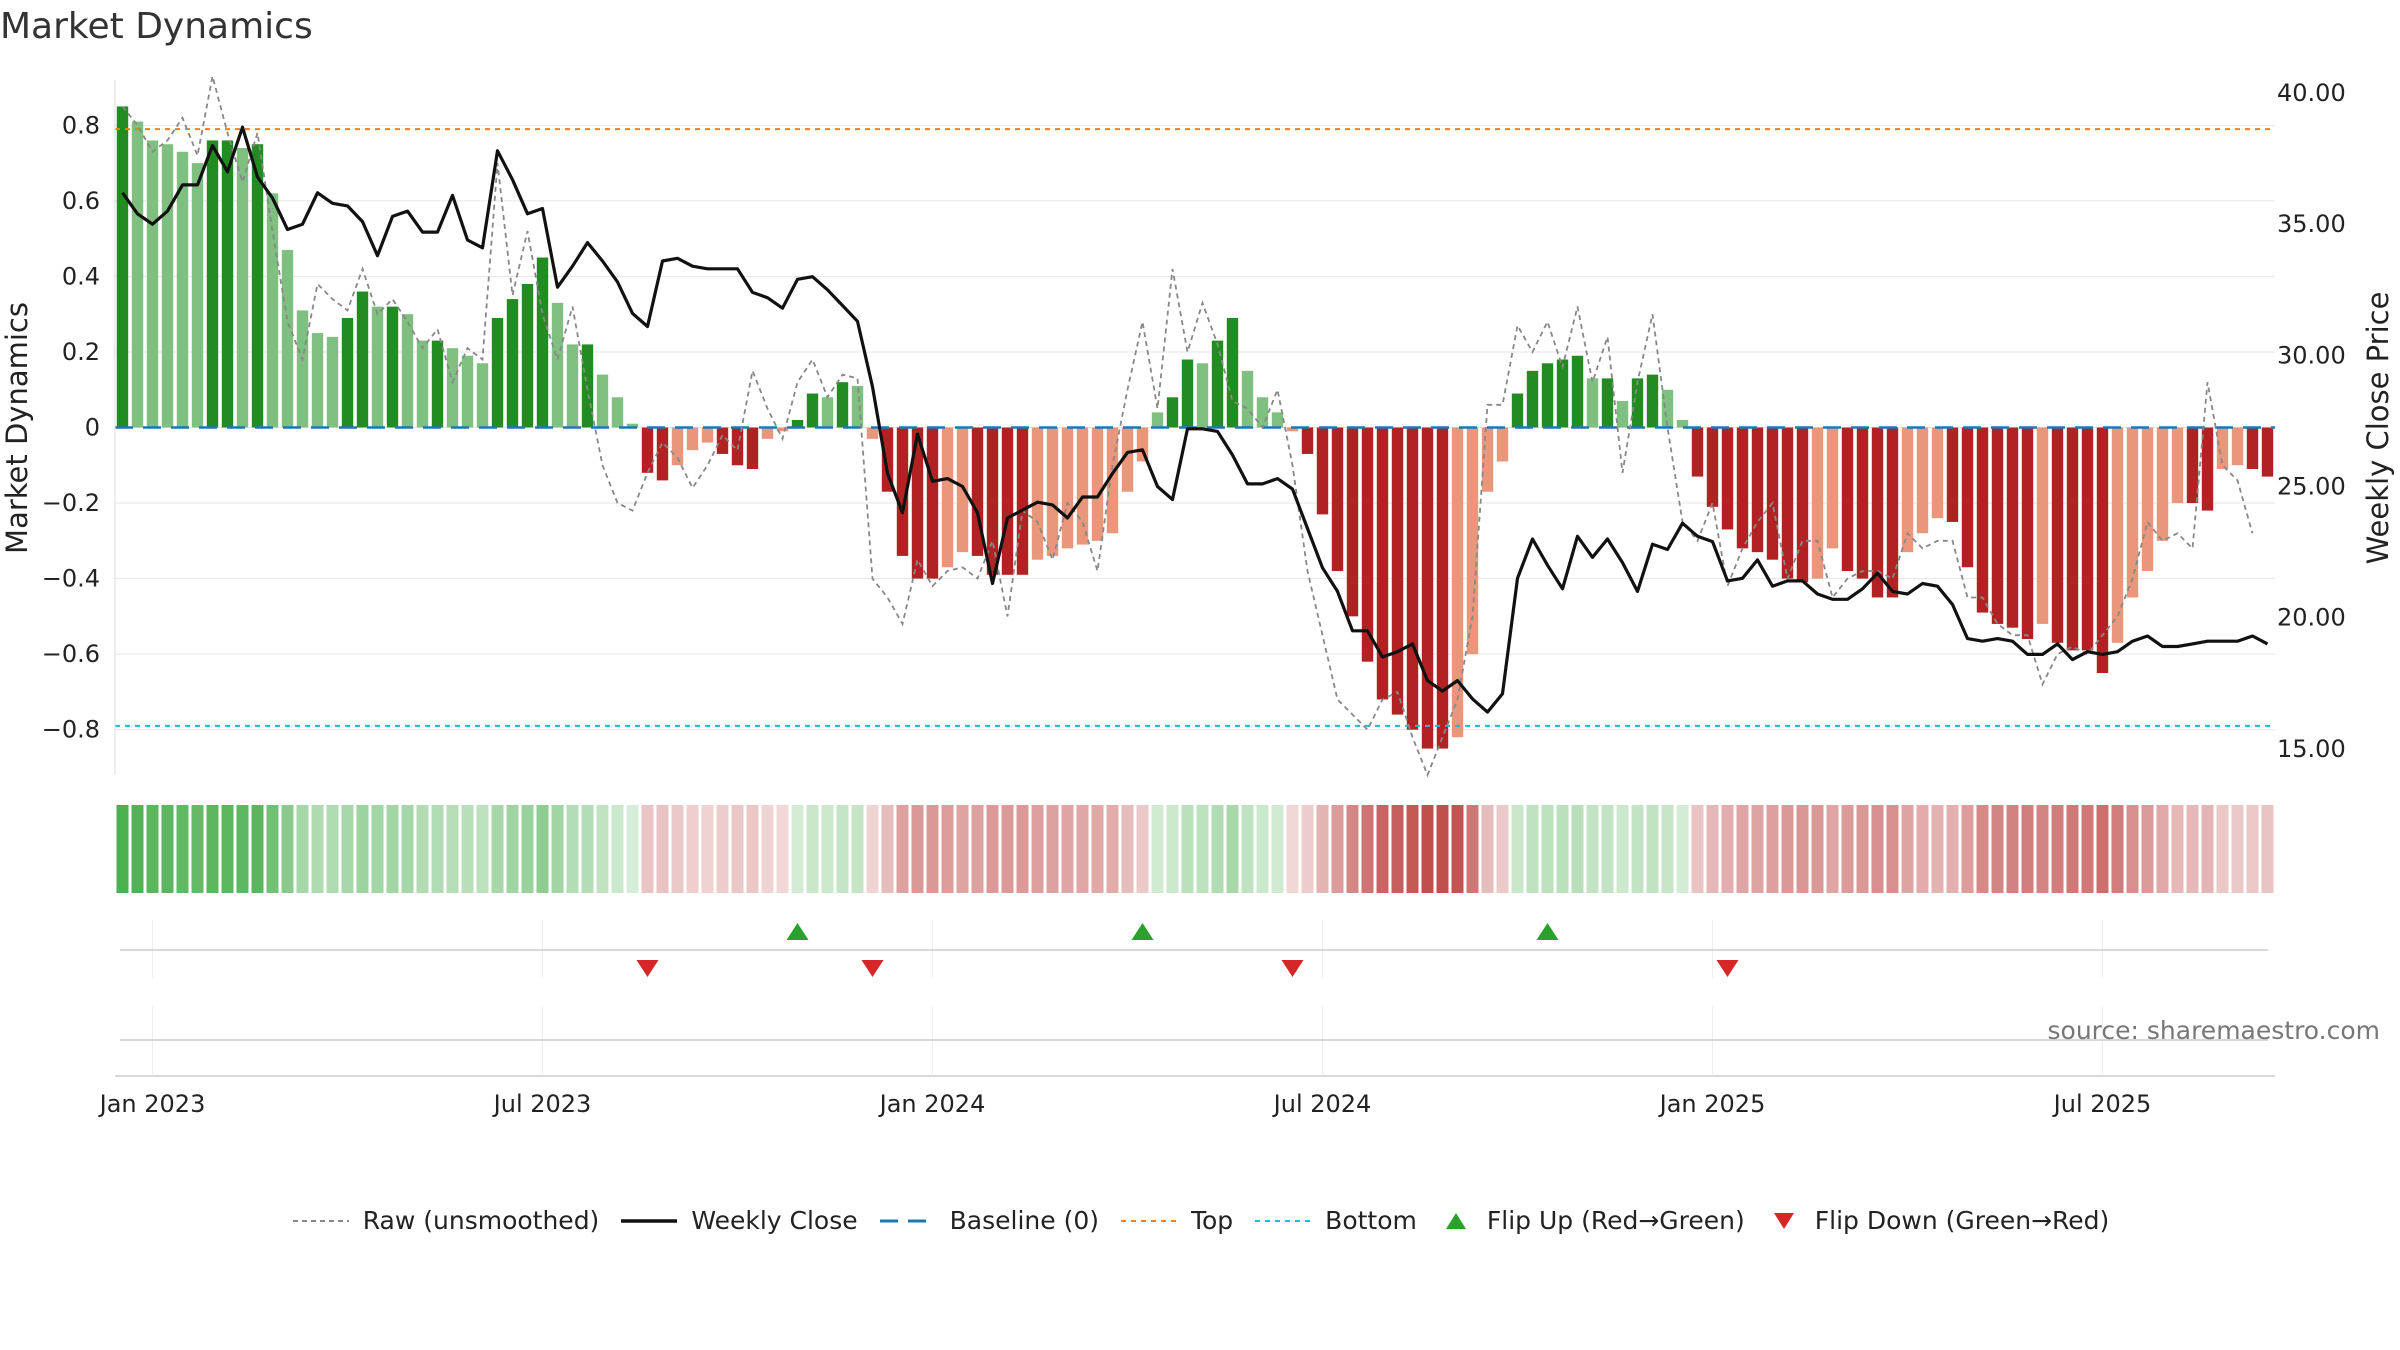 Image resolution: width=2400 pixels, height=1350 pixels. I want to click on x-tick-label: Jan 2024, so click(932, 1104).